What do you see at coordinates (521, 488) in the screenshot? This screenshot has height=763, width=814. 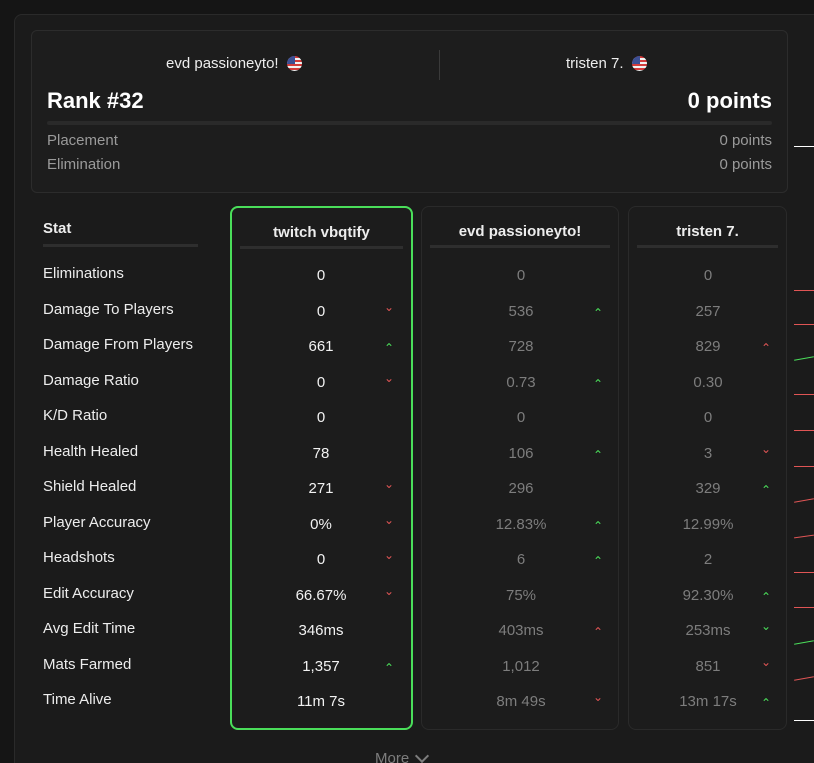 I see `stat-value: 296` at bounding box center [521, 488].